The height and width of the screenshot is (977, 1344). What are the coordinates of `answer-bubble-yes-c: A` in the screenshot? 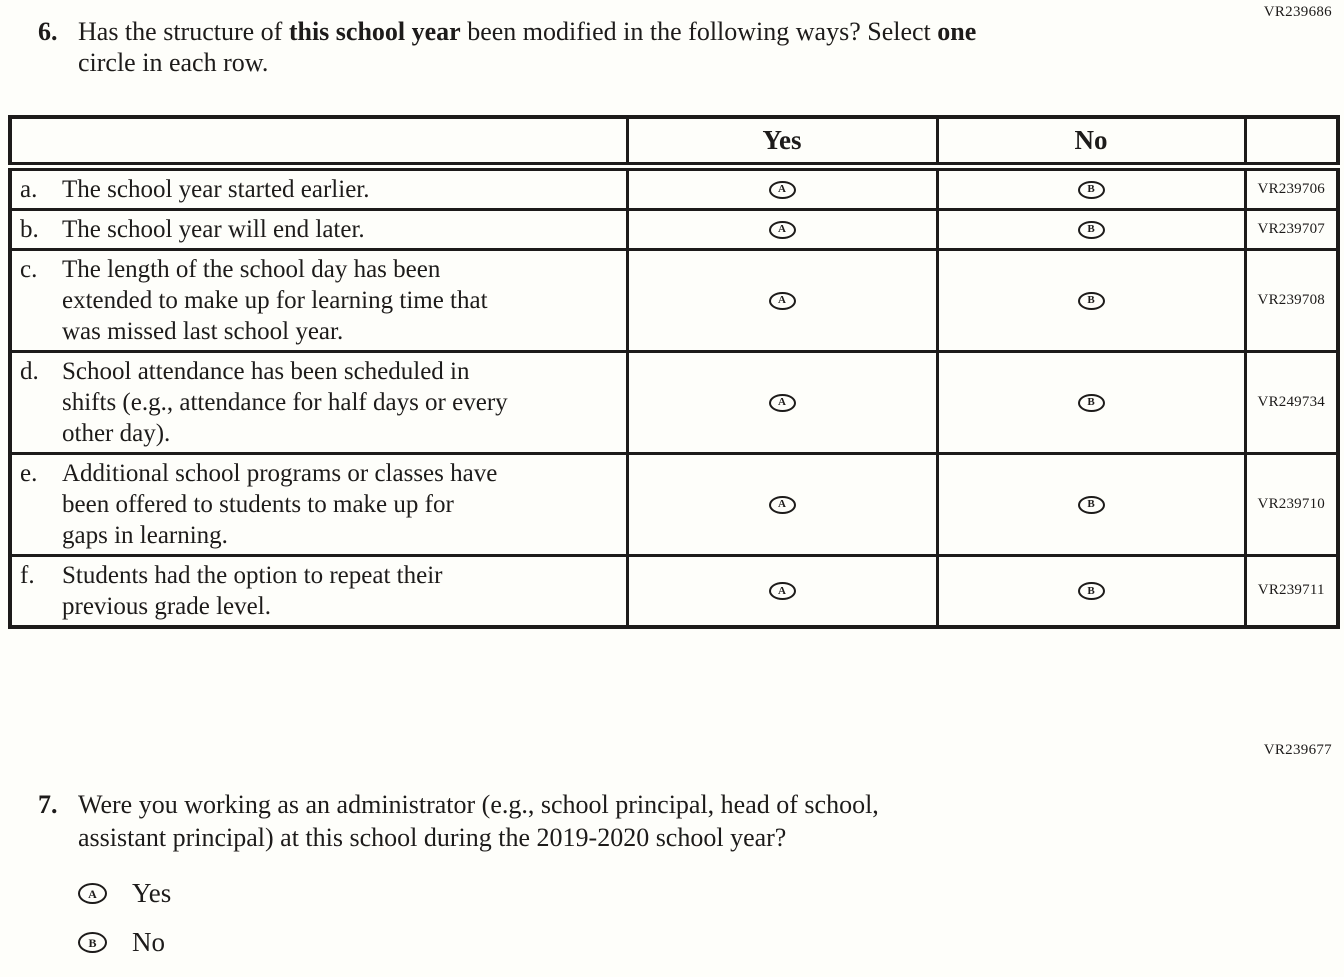 It's located at (782, 300).